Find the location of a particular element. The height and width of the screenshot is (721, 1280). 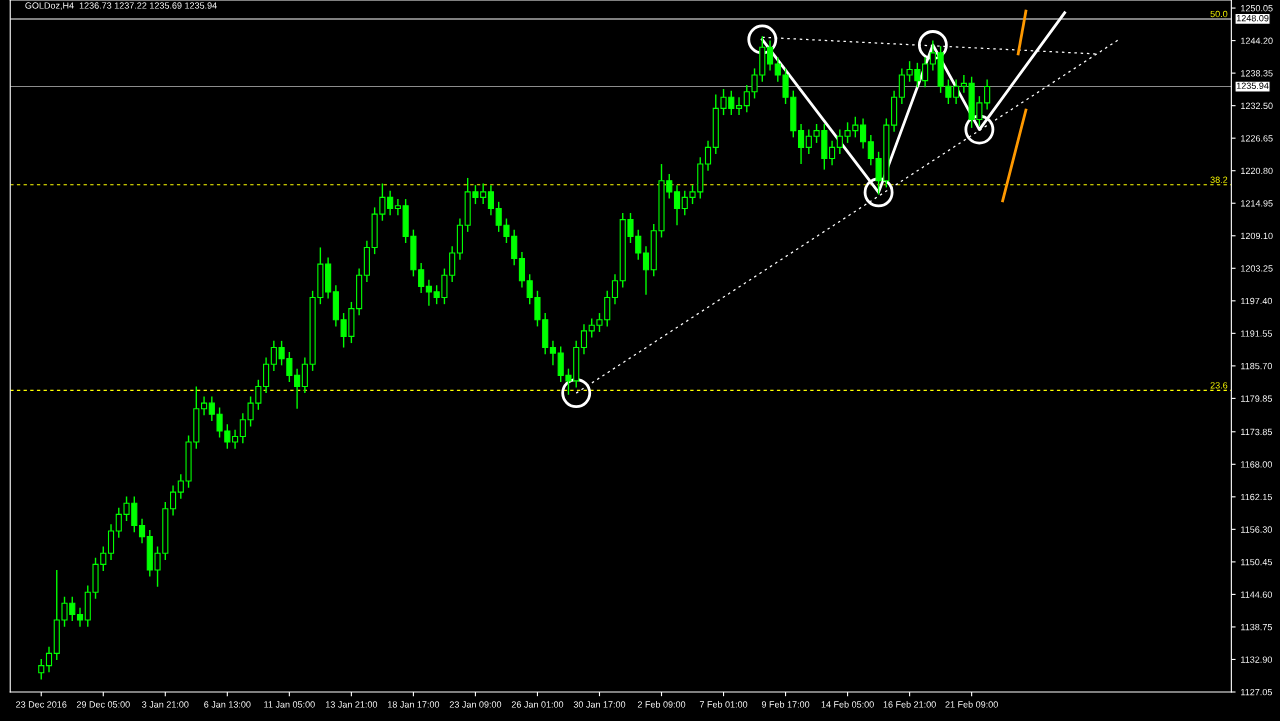

y-tick-label: 1191.55 is located at coordinates (1256, 333).